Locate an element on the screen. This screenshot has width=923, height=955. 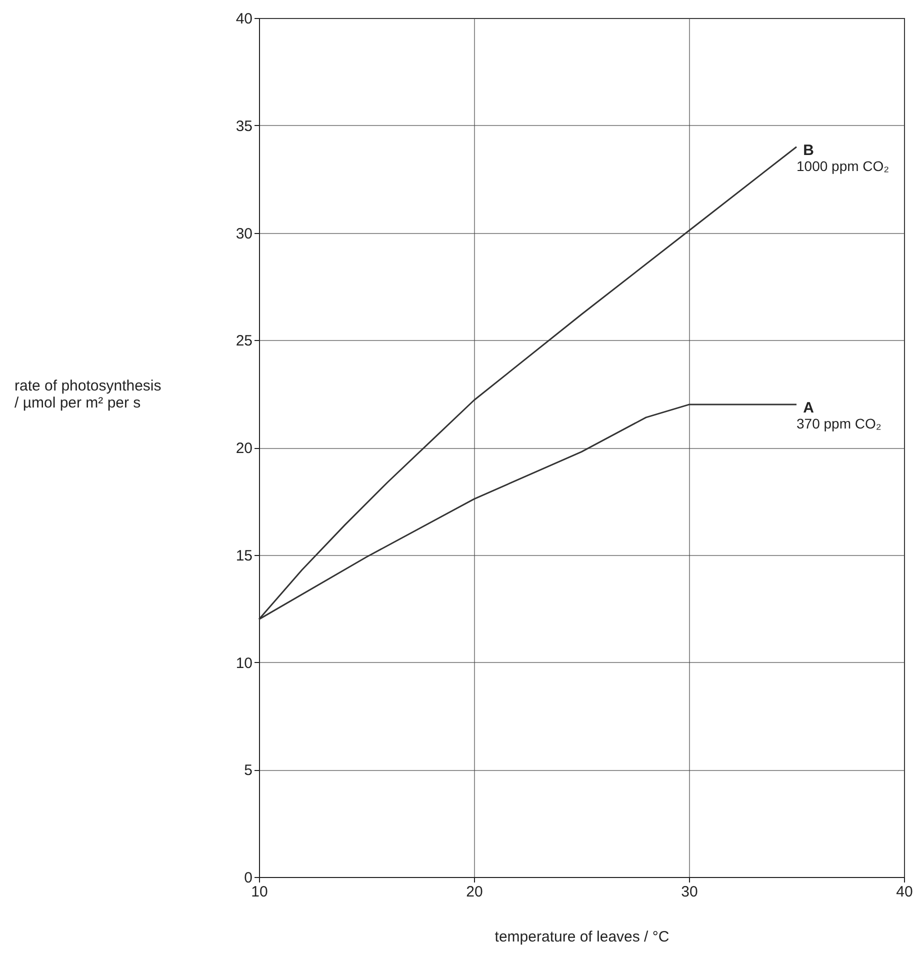
x-tick-label: 30 is located at coordinates (689, 892).